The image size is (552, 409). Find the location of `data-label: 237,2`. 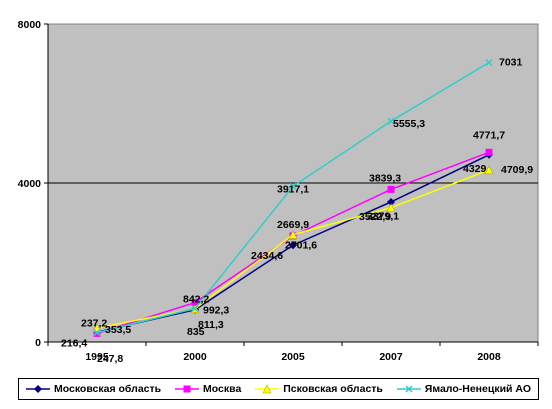

data-label: 237,2 is located at coordinates (94, 324).